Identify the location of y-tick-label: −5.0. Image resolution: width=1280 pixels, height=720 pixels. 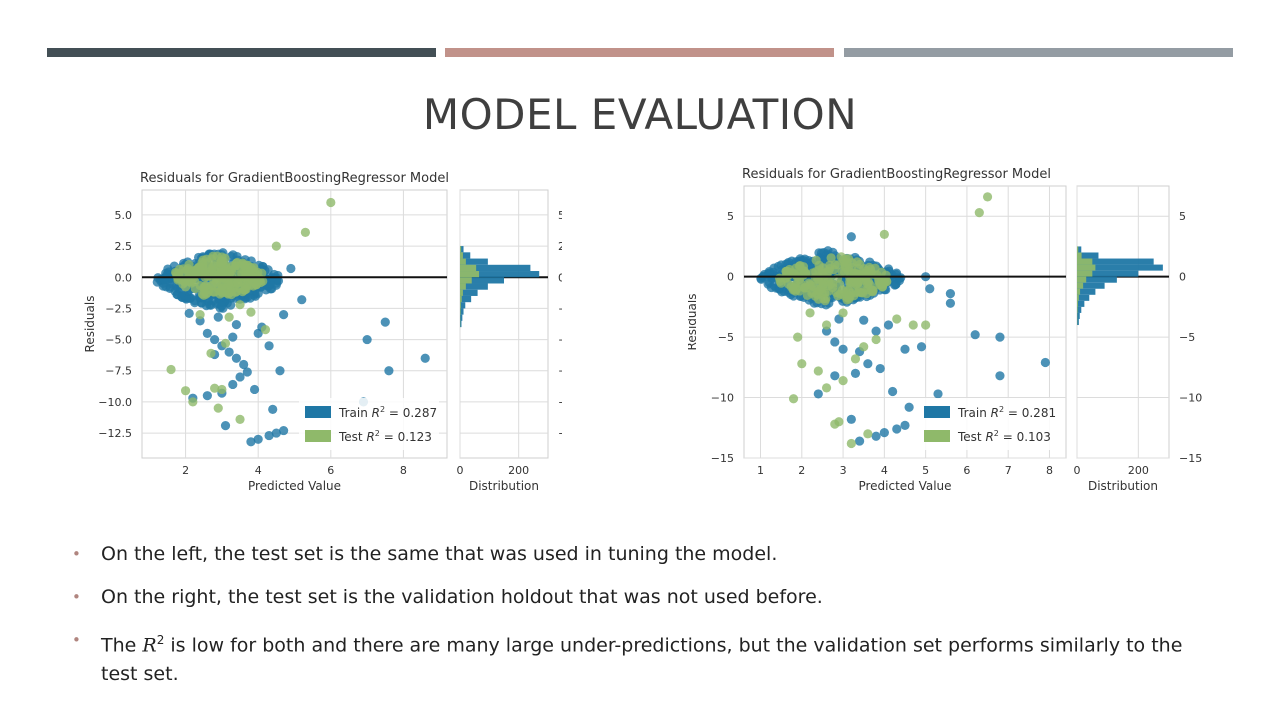
(118, 340).